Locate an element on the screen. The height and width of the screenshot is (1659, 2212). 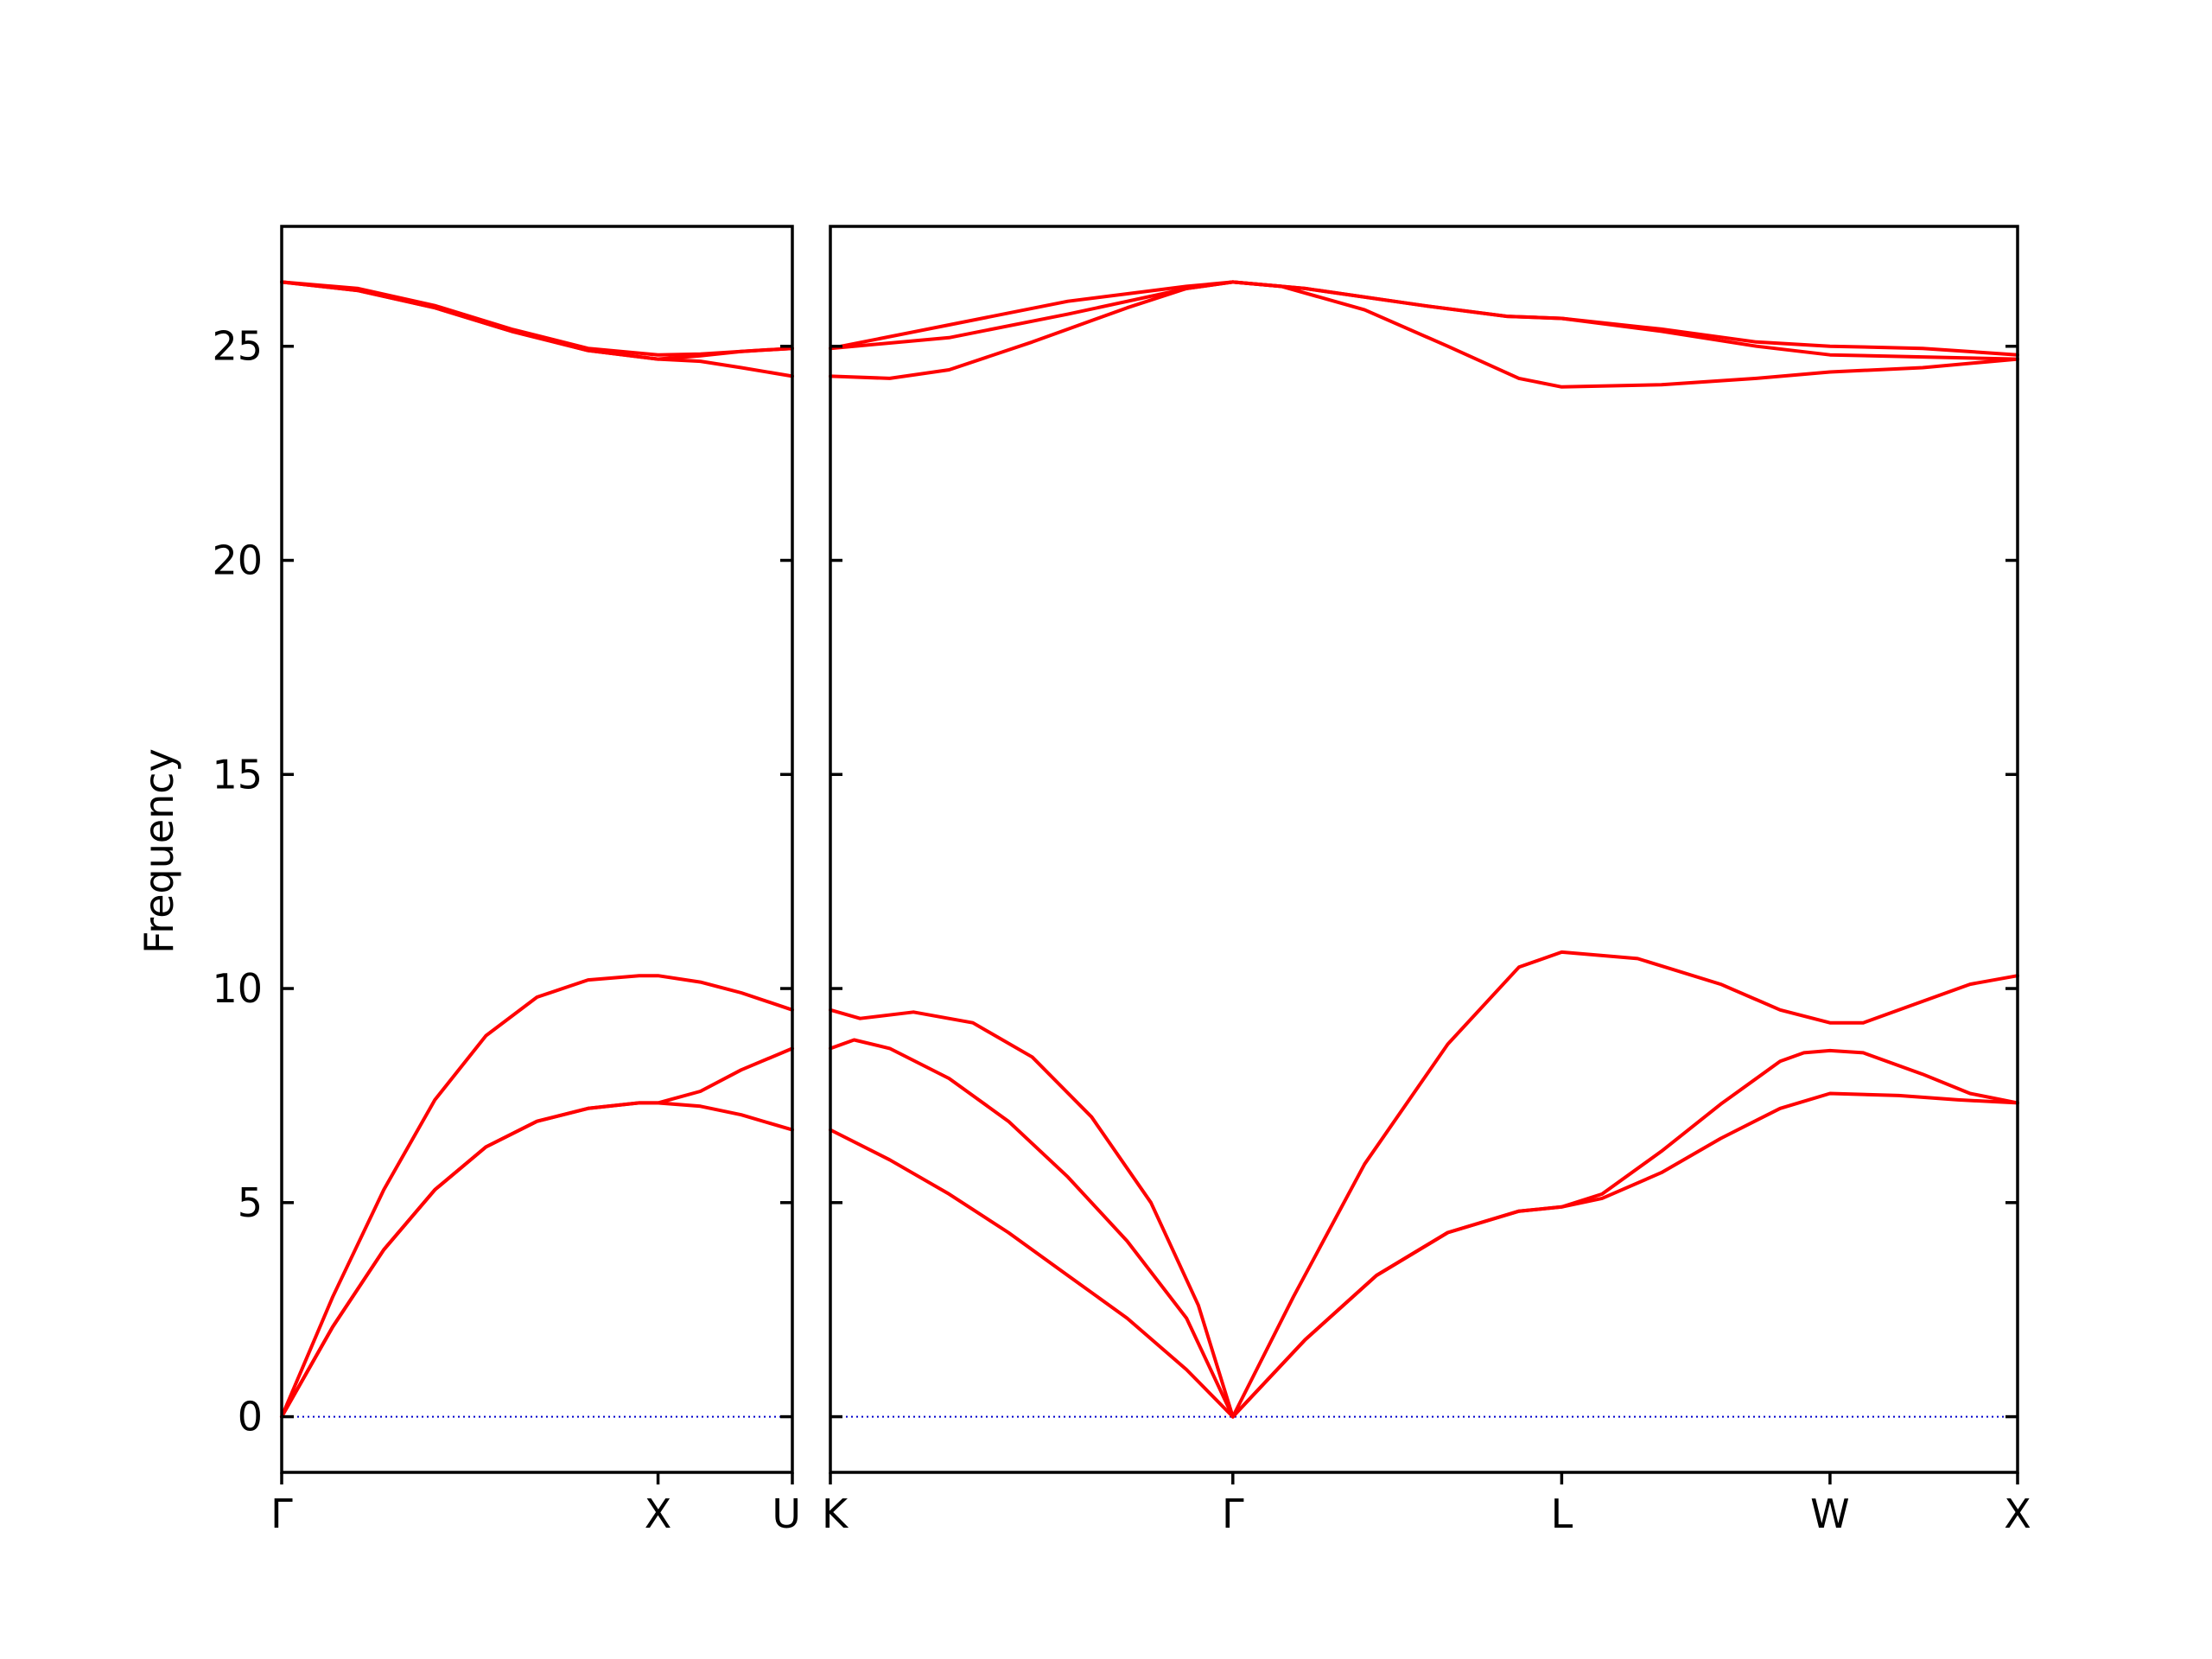
y-tick-label: 15 is located at coordinates (237, 774).